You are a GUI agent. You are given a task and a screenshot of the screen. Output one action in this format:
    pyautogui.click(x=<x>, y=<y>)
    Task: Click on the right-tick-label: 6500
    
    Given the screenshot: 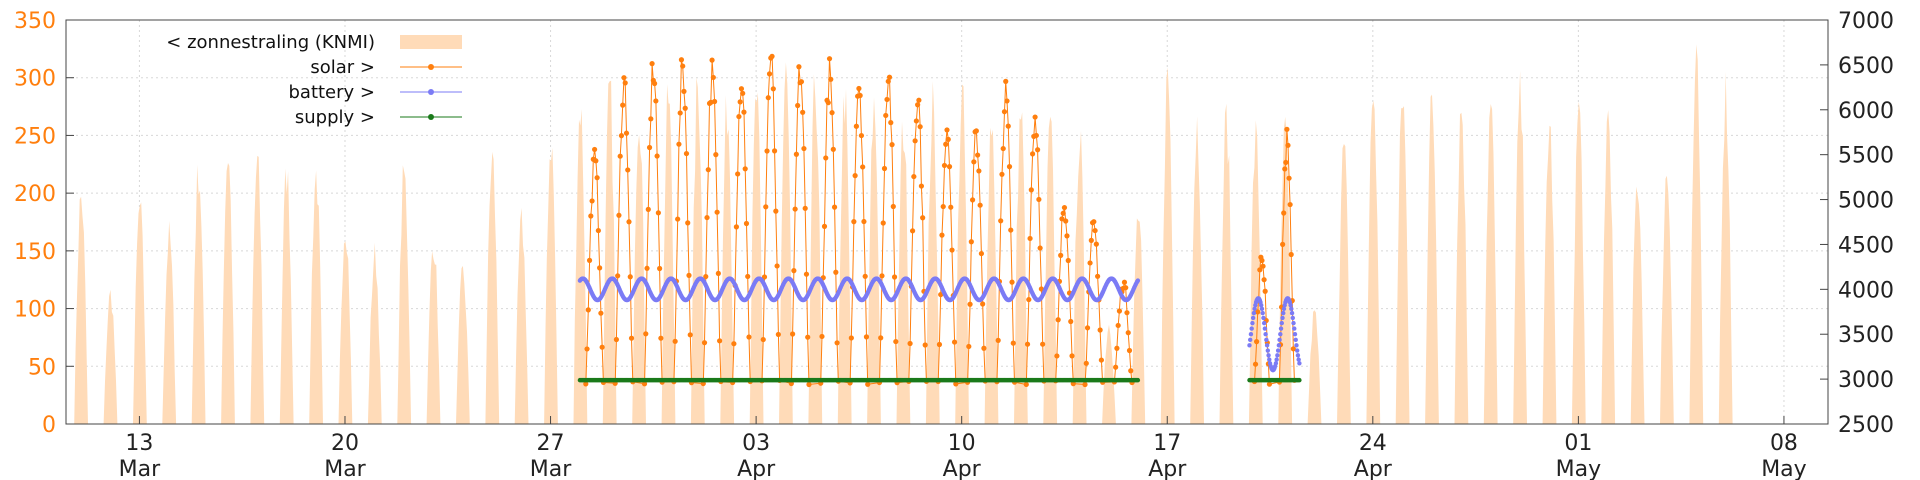 What is the action you would take?
    pyautogui.click(x=1866, y=66)
    